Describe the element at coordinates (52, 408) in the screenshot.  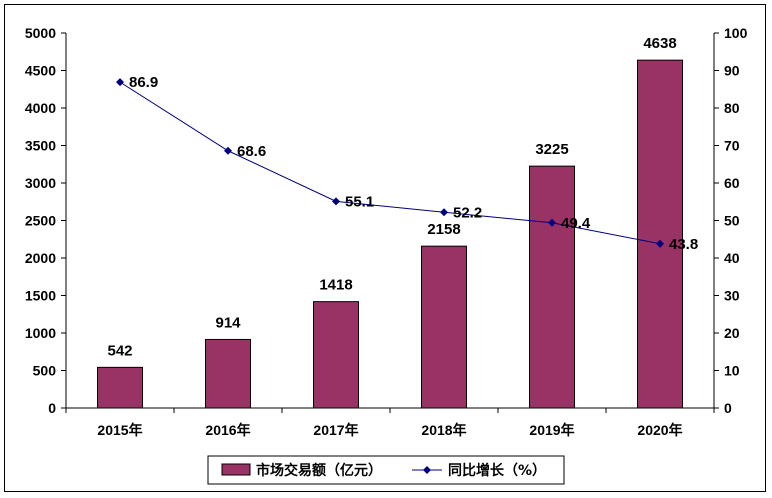
I see `y-left-tick-label: 0` at that location.